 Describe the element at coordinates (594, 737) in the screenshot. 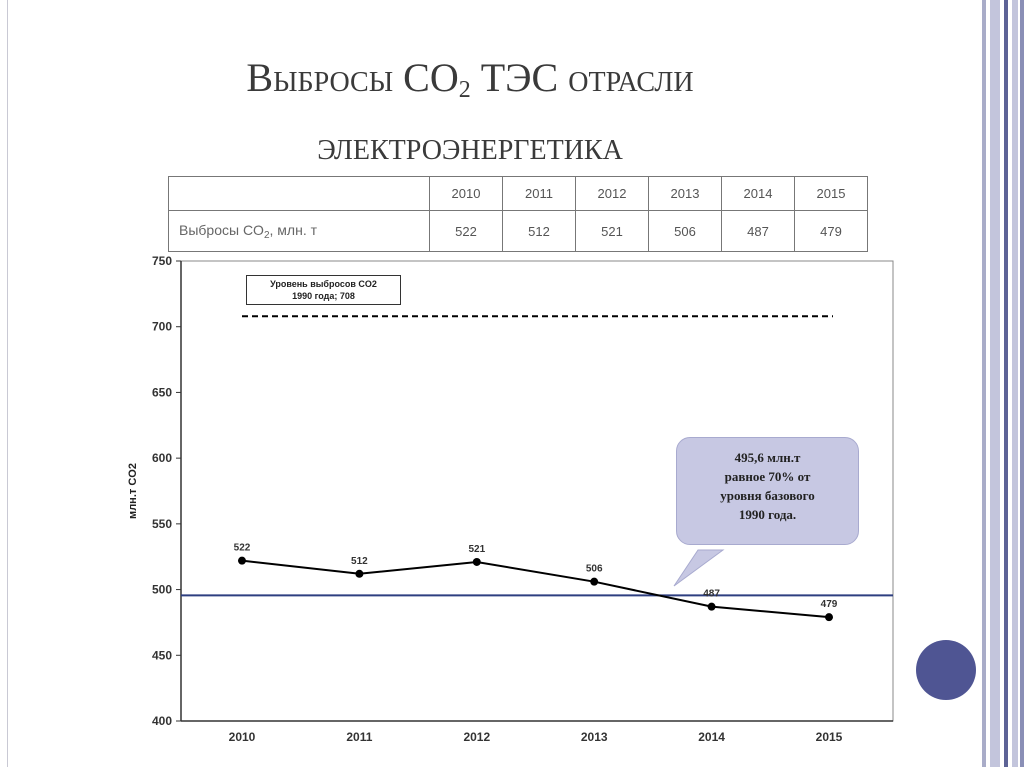

I see `x-tick-label: 2013` at that location.